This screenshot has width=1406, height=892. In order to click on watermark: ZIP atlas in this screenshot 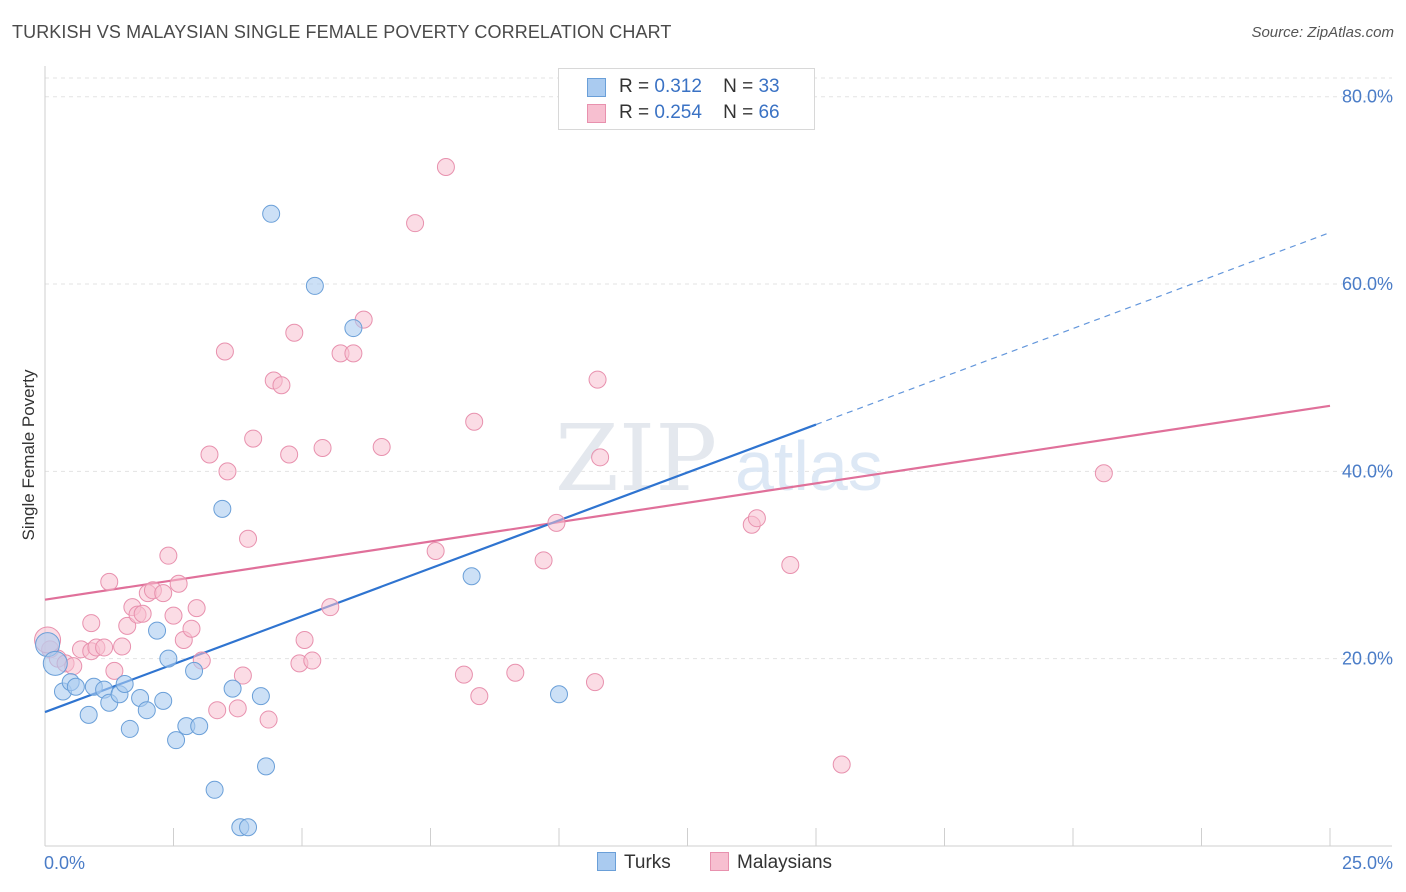, I will do `click(719, 458)`.